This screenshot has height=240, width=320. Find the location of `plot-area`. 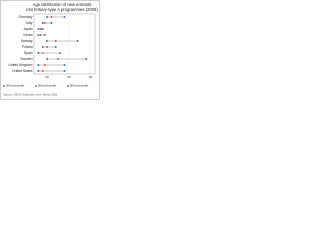

plot-area is located at coordinates (64, 44).